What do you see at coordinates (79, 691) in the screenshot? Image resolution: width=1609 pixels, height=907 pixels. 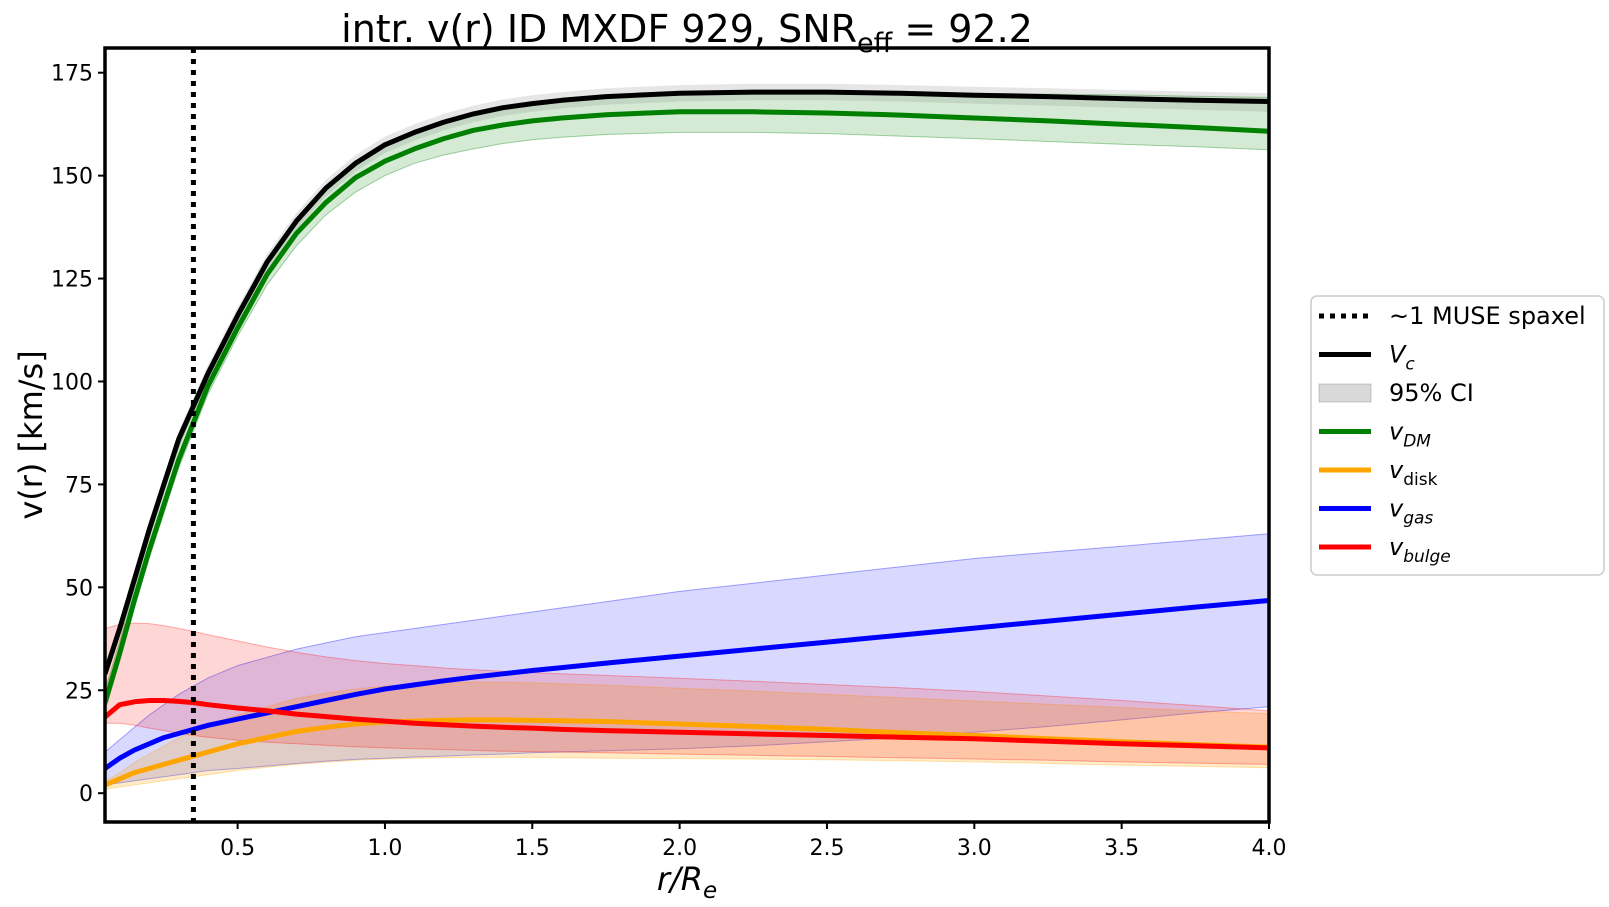 I see `y-tick-label: 25` at bounding box center [79, 691].